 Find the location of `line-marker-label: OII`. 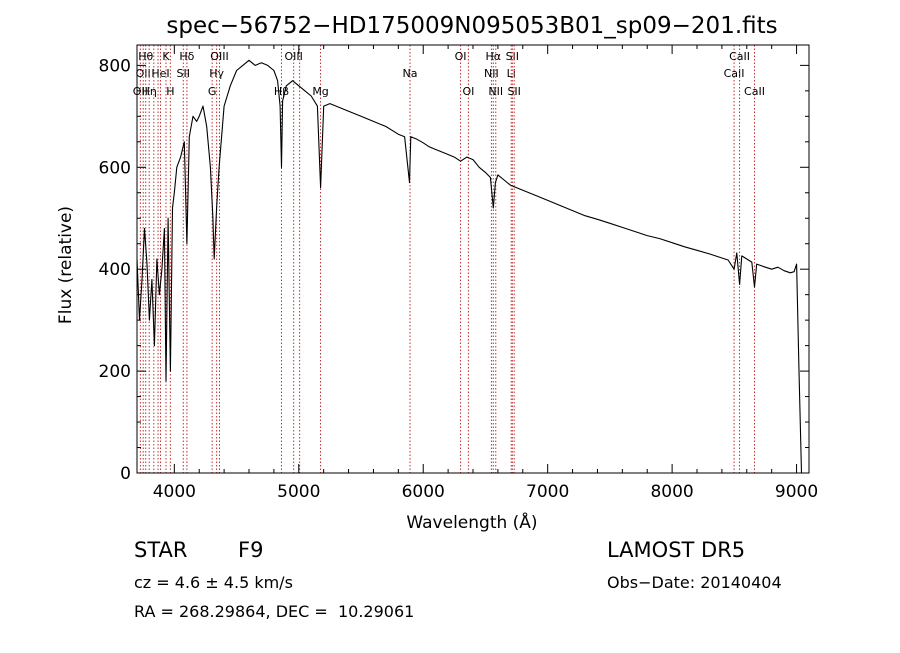

line-marker-label: OII is located at coordinates (143, 73).